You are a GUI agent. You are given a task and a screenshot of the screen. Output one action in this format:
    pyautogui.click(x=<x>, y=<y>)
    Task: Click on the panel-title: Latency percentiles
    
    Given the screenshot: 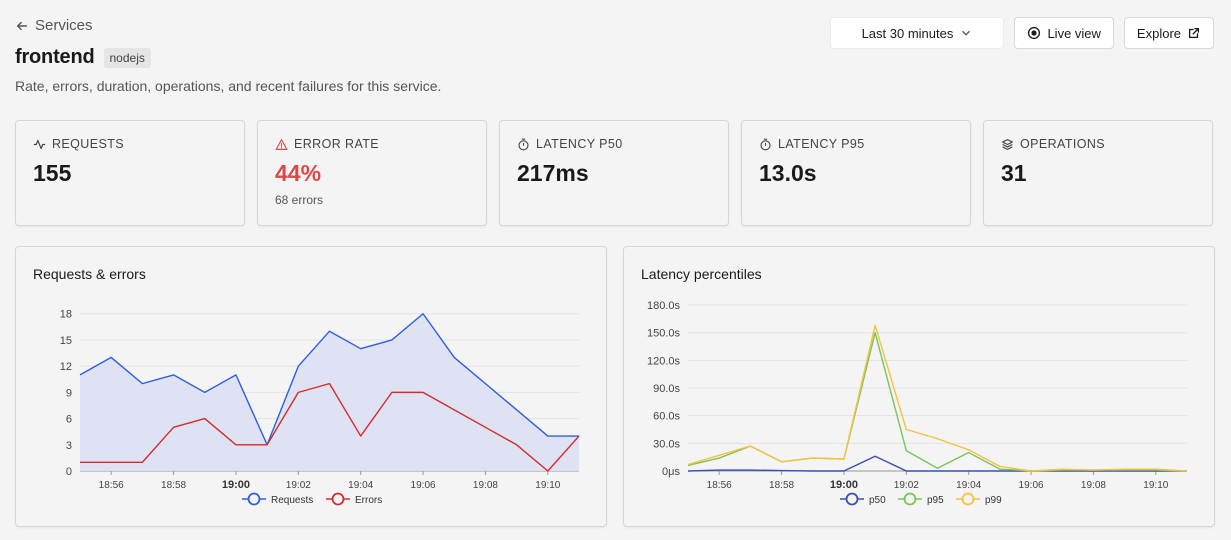 What is the action you would take?
    pyautogui.click(x=701, y=274)
    